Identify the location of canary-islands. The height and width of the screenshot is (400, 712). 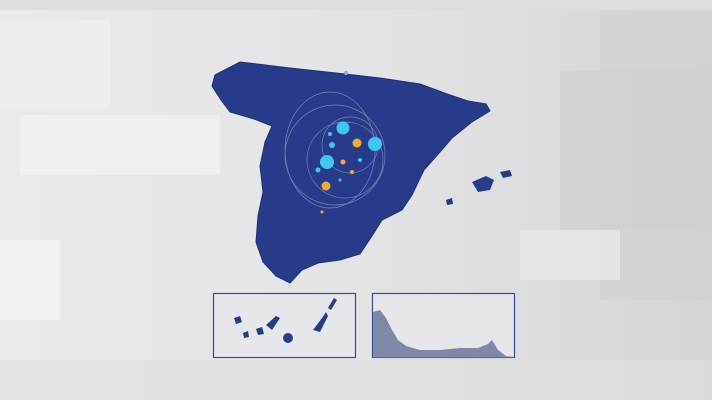
(285, 320).